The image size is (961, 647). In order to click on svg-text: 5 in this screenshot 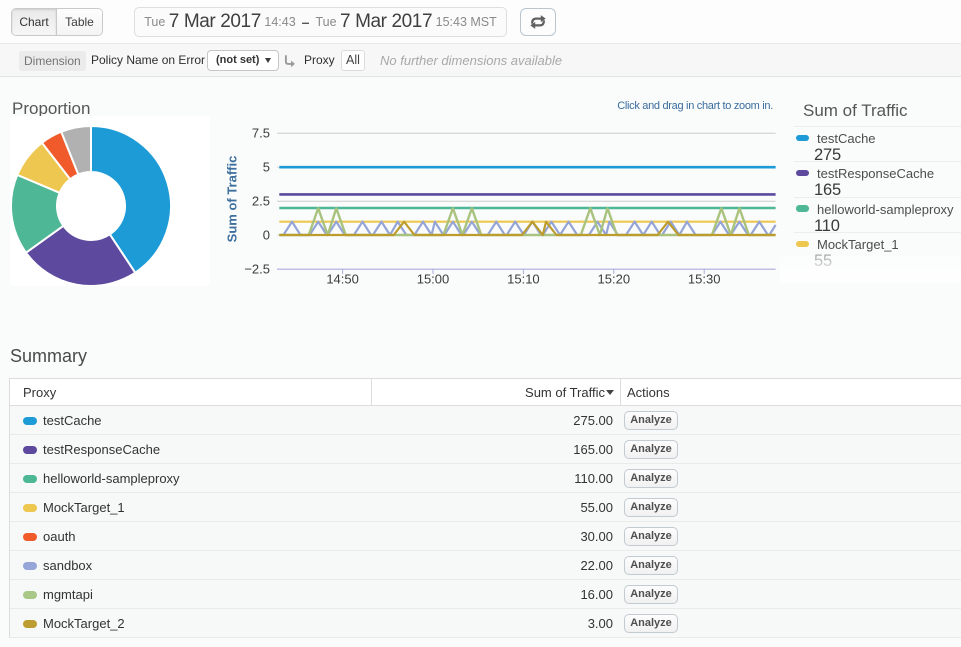, I will do `click(266, 167)`.